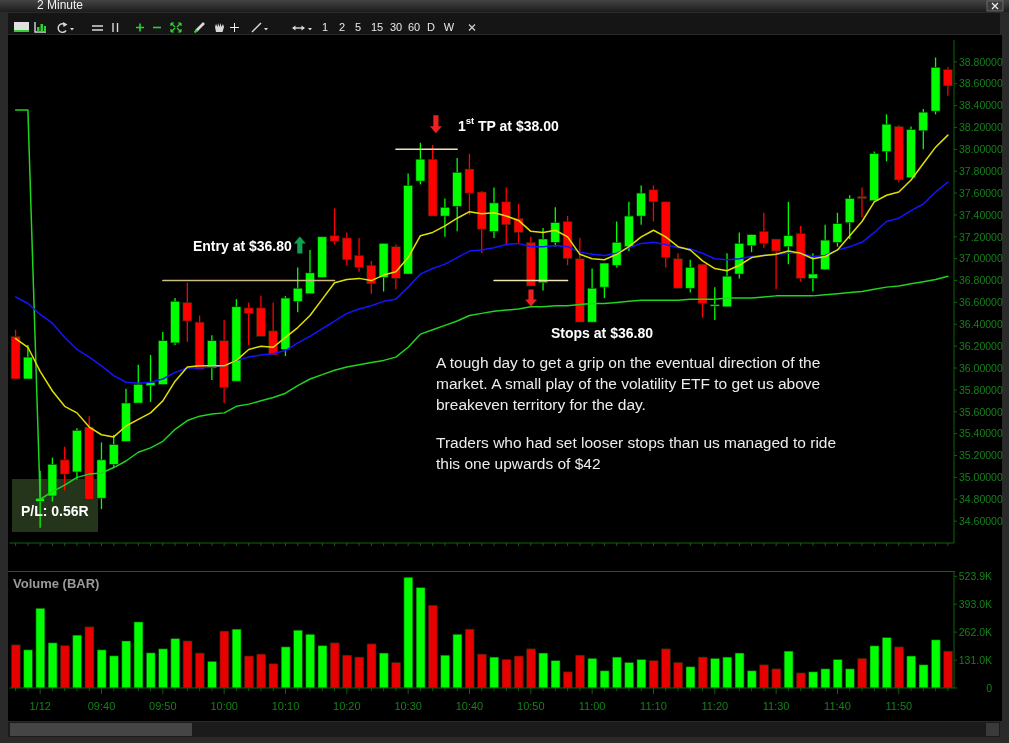 This screenshot has height=743, width=1009. I want to click on text: 5, so click(358, 27).